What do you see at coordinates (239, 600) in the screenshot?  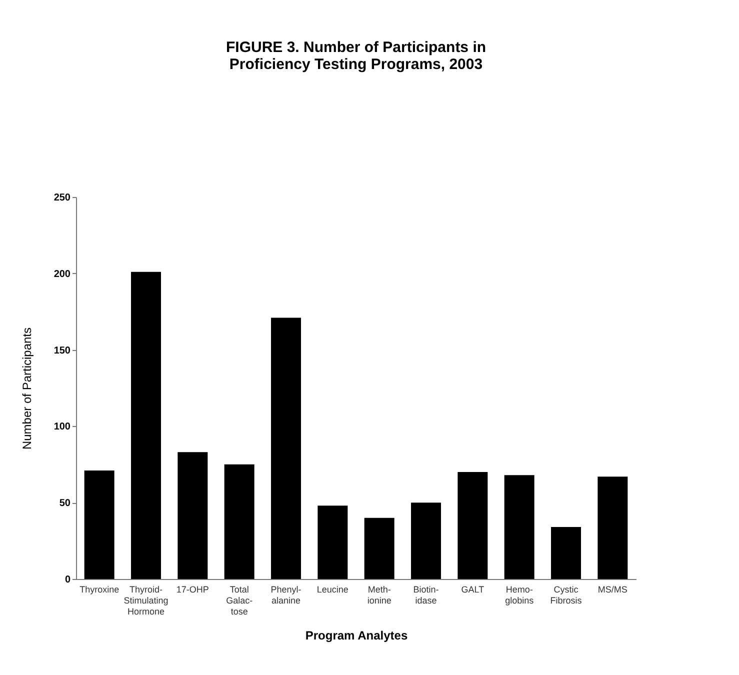 I see `x-tick-label: Total Galac- tose` at bounding box center [239, 600].